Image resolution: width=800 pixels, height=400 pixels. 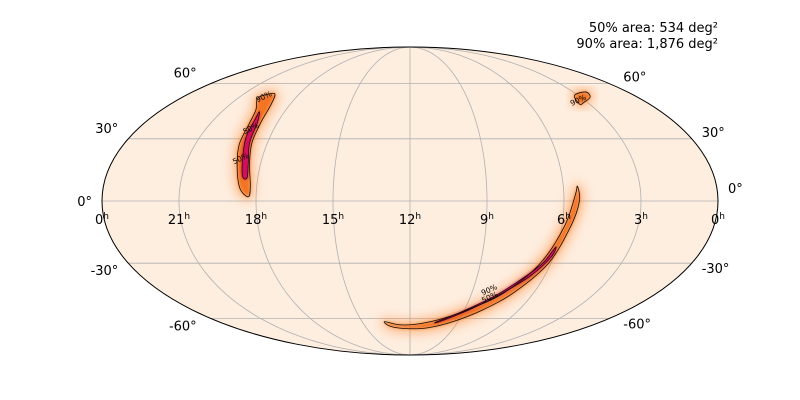 I want to click on area-90-annotation: 90% area: 1,876 deg², so click(x=647, y=44).